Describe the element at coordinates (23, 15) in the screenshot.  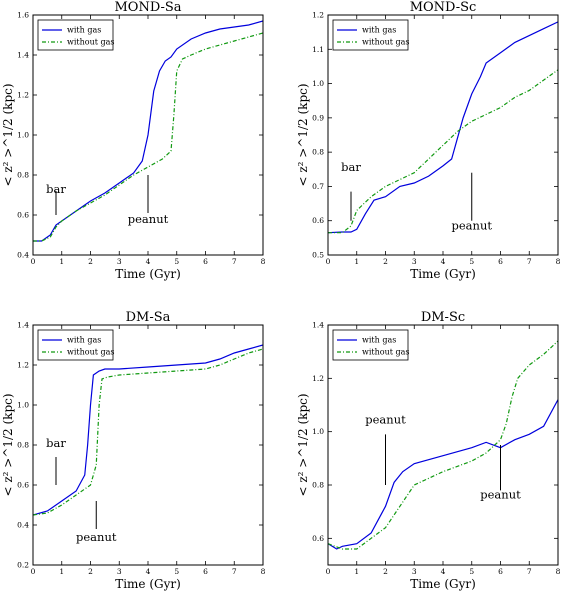
I see `y-tick-label: 1.6` at that location.